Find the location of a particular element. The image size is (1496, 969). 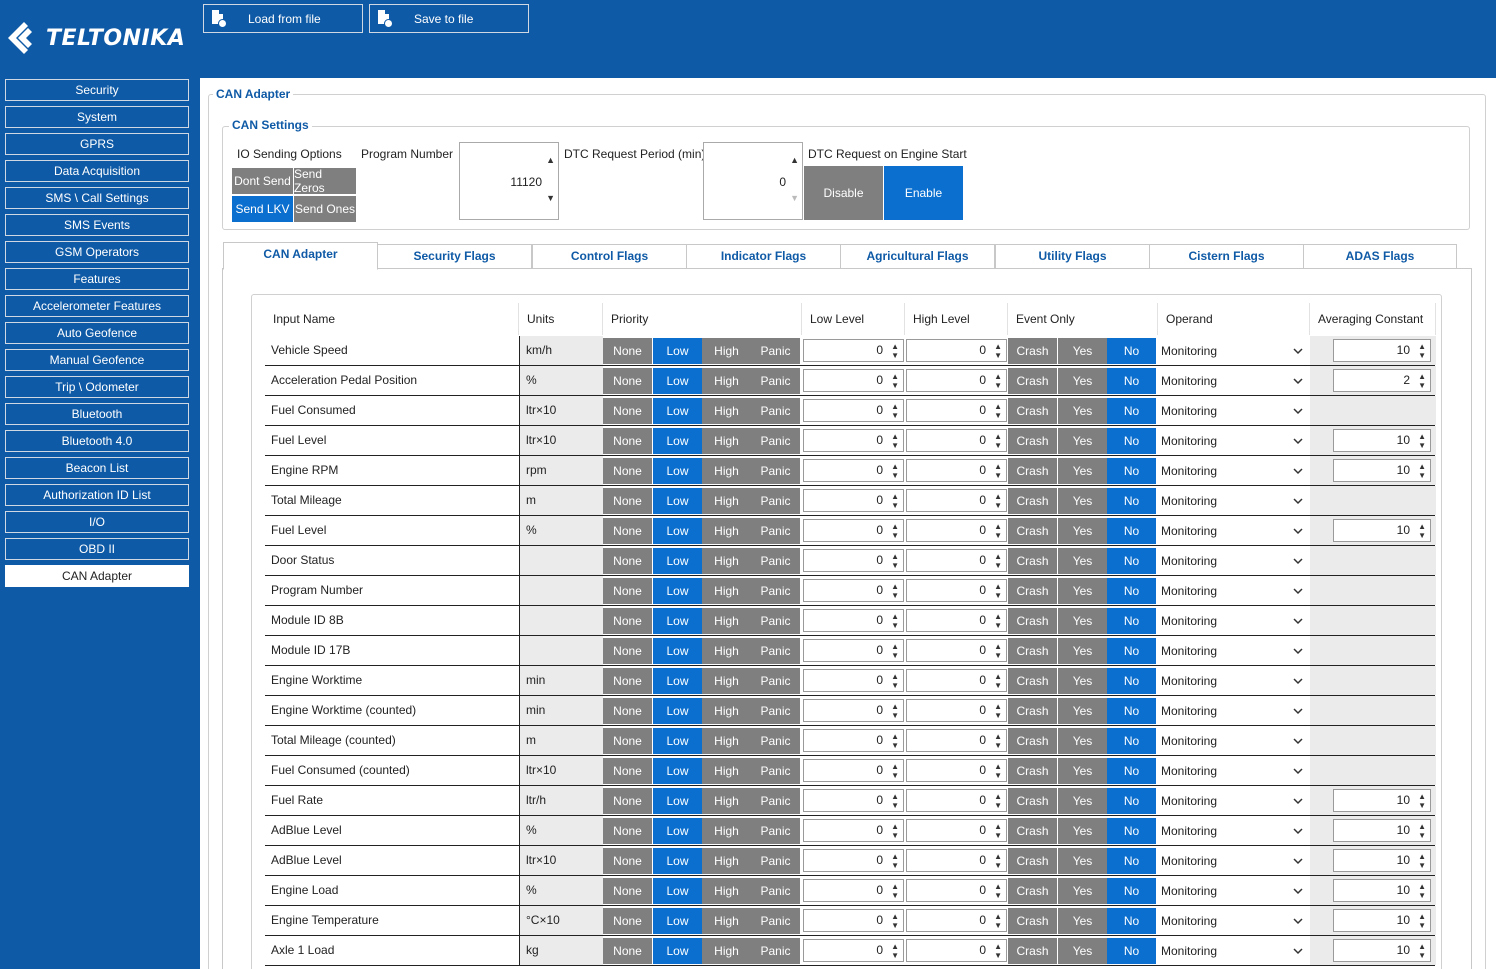

sidebar-item-security: Security is located at coordinates (97, 90).